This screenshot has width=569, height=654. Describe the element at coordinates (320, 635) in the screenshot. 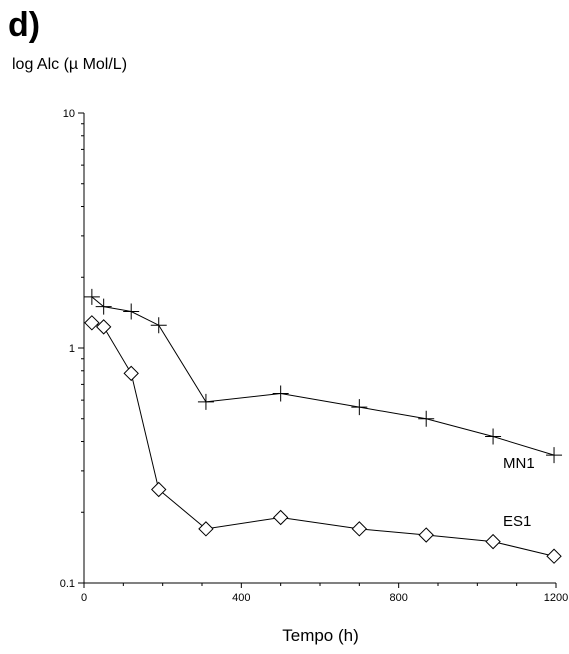

I see `x-axis-label: Tempo (h)` at that location.